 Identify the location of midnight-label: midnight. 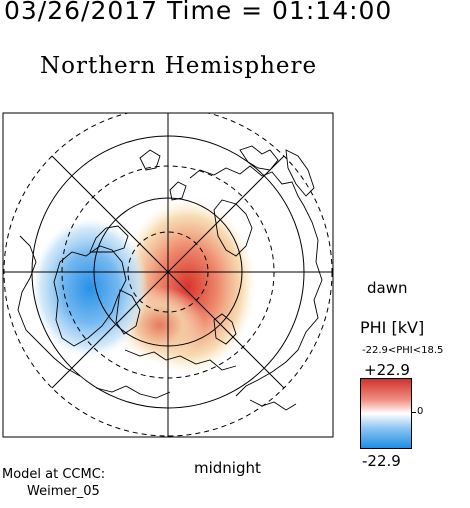
(227, 468).